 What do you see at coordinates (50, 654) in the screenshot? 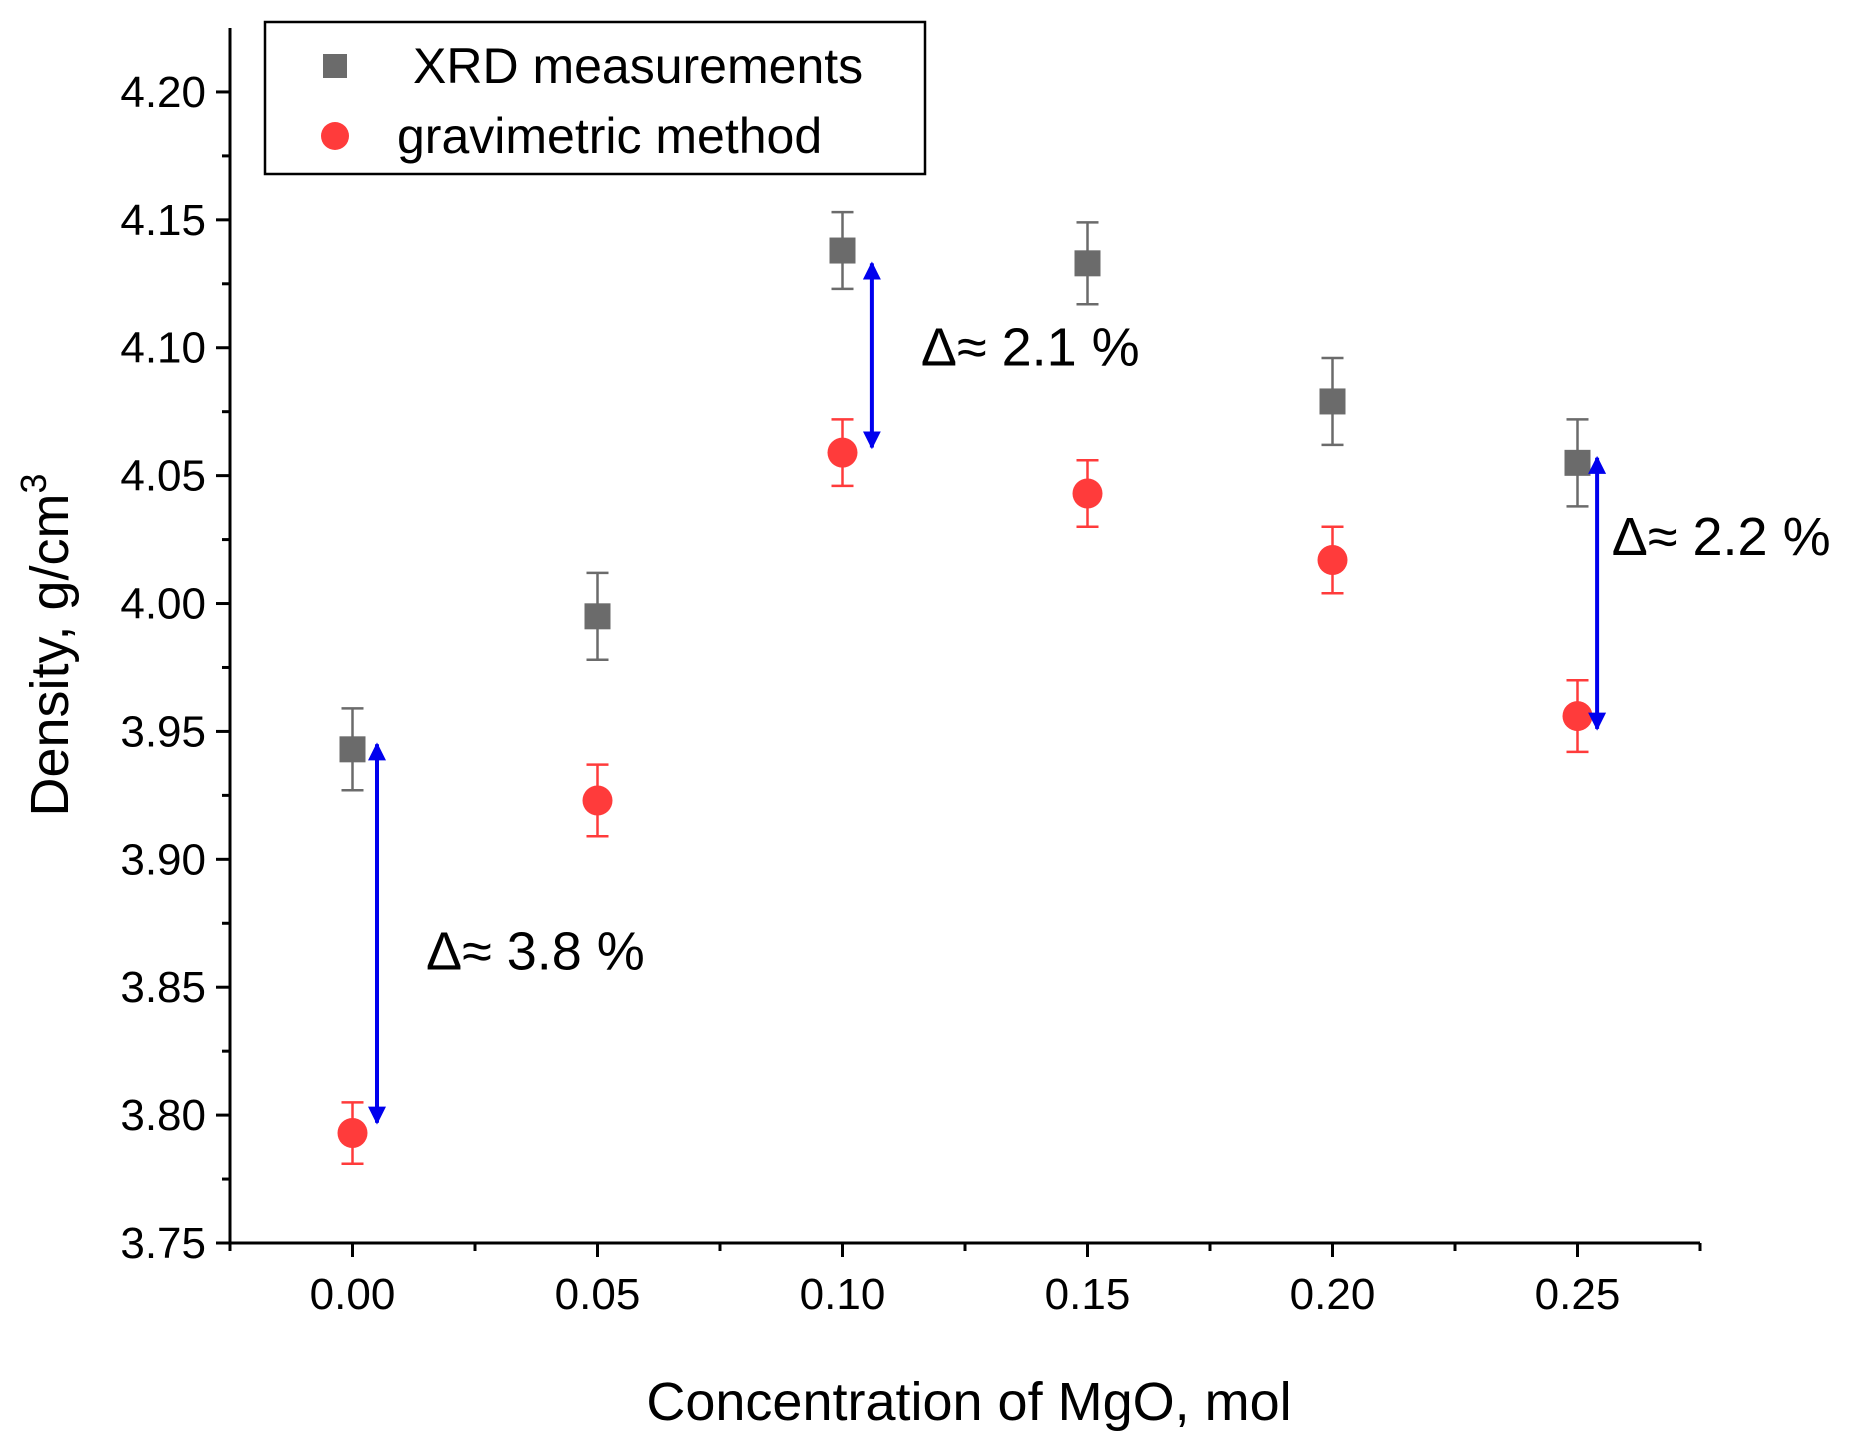
I see `y-axis-title-main: Density, g/cm` at bounding box center [50, 654].